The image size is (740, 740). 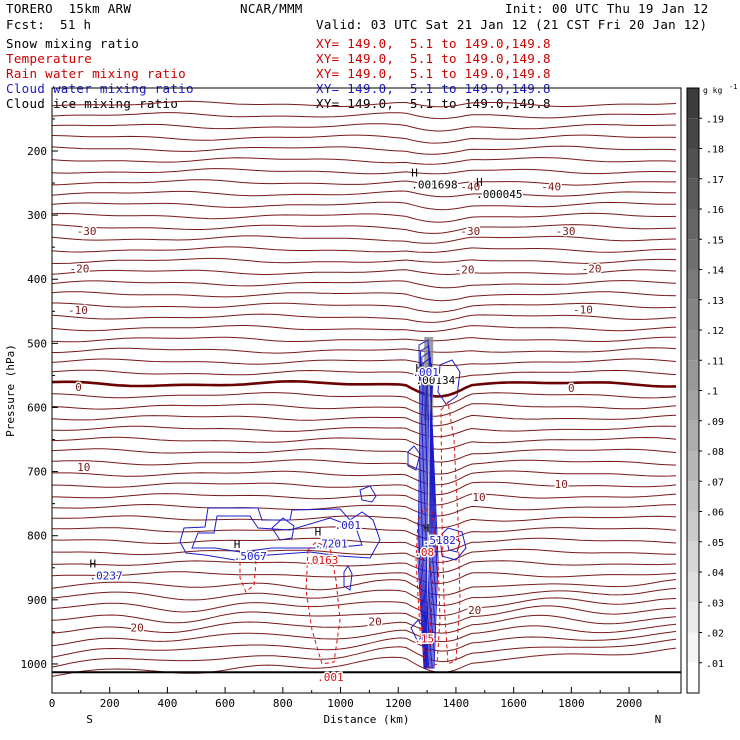 I want to click on extremum-value: .5182, so click(x=439, y=540).